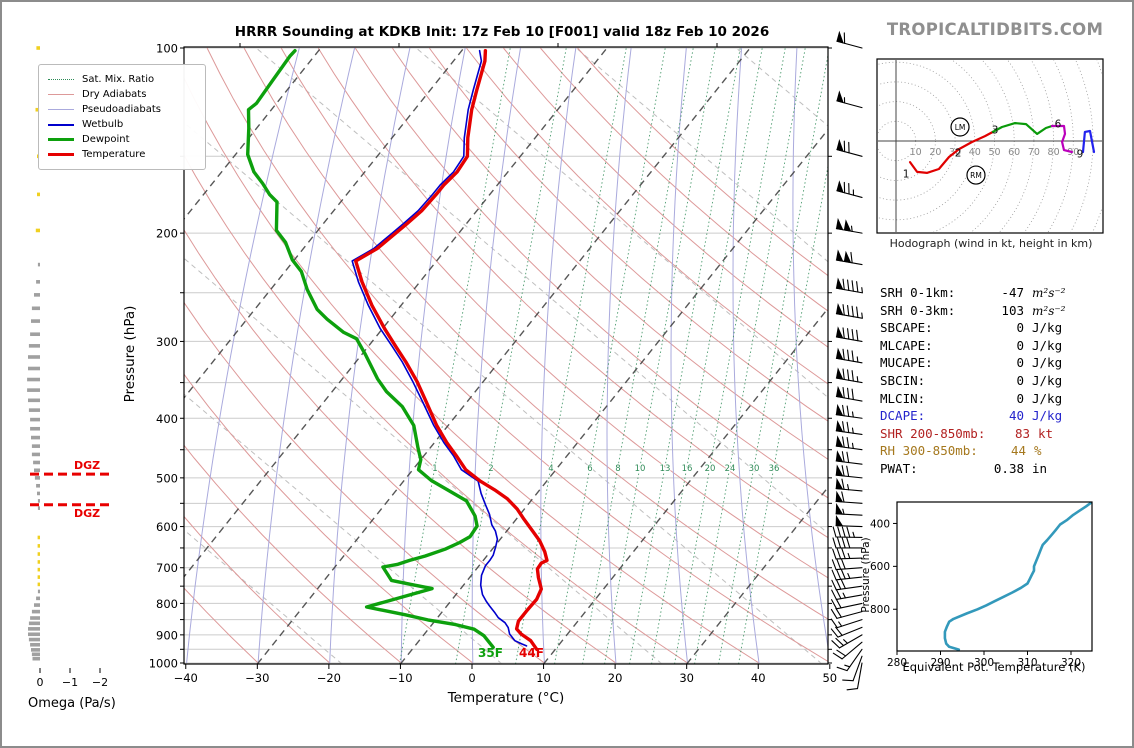 The width and height of the screenshot is (1134, 748). Describe the element at coordinates (167, 342) in the screenshot. I see `svg-text: 300` at that location.